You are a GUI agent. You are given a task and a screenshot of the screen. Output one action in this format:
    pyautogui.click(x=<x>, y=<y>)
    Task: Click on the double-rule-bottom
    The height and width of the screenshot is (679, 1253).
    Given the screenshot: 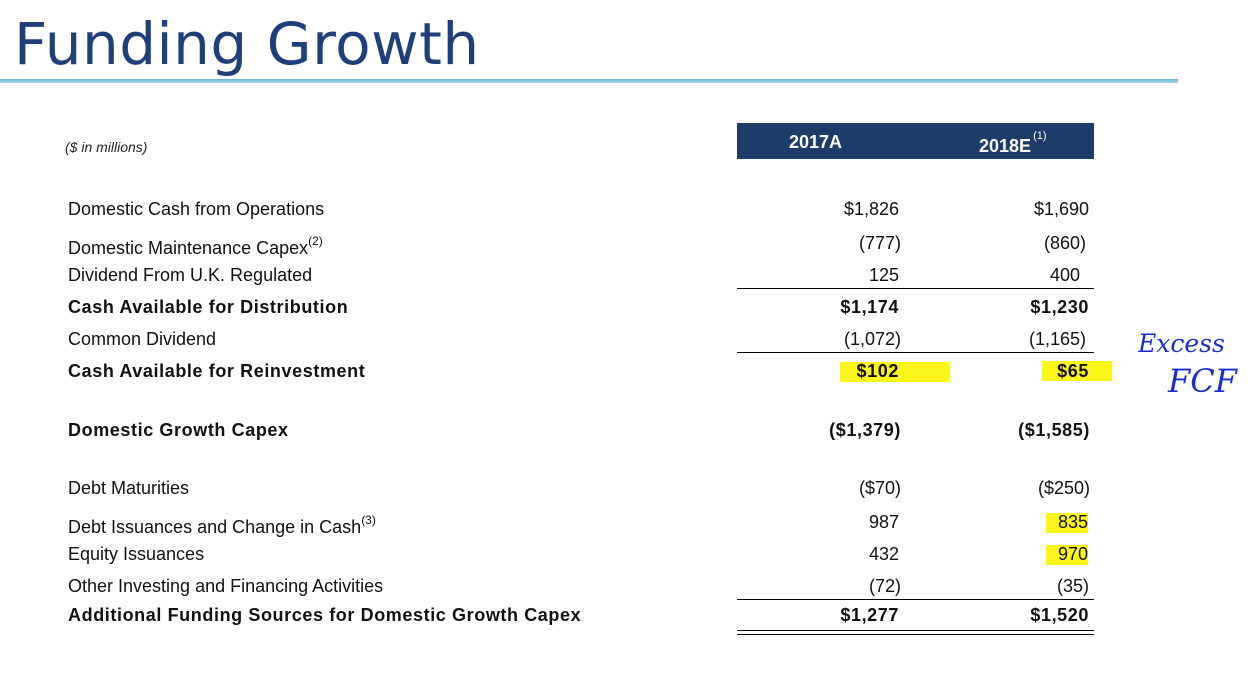 What is the action you would take?
    pyautogui.click(x=915, y=634)
    